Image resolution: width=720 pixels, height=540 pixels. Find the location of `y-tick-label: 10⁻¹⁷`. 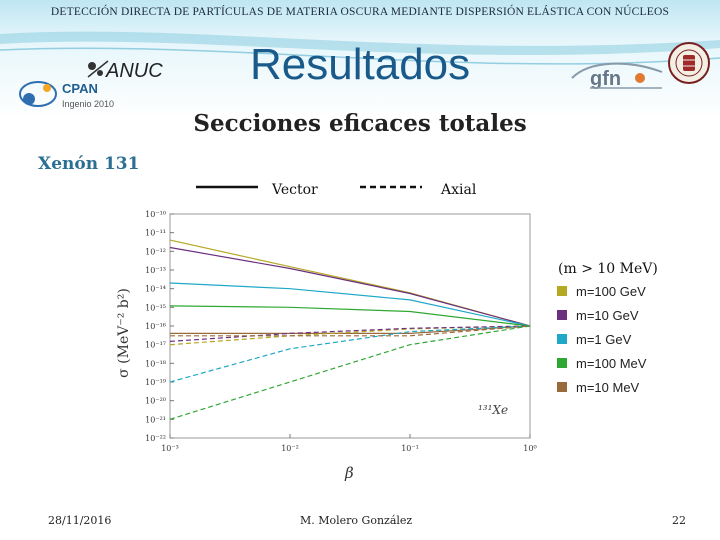

y-tick-label: 10⁻¹⁷ is located at coordinates (155, 345).